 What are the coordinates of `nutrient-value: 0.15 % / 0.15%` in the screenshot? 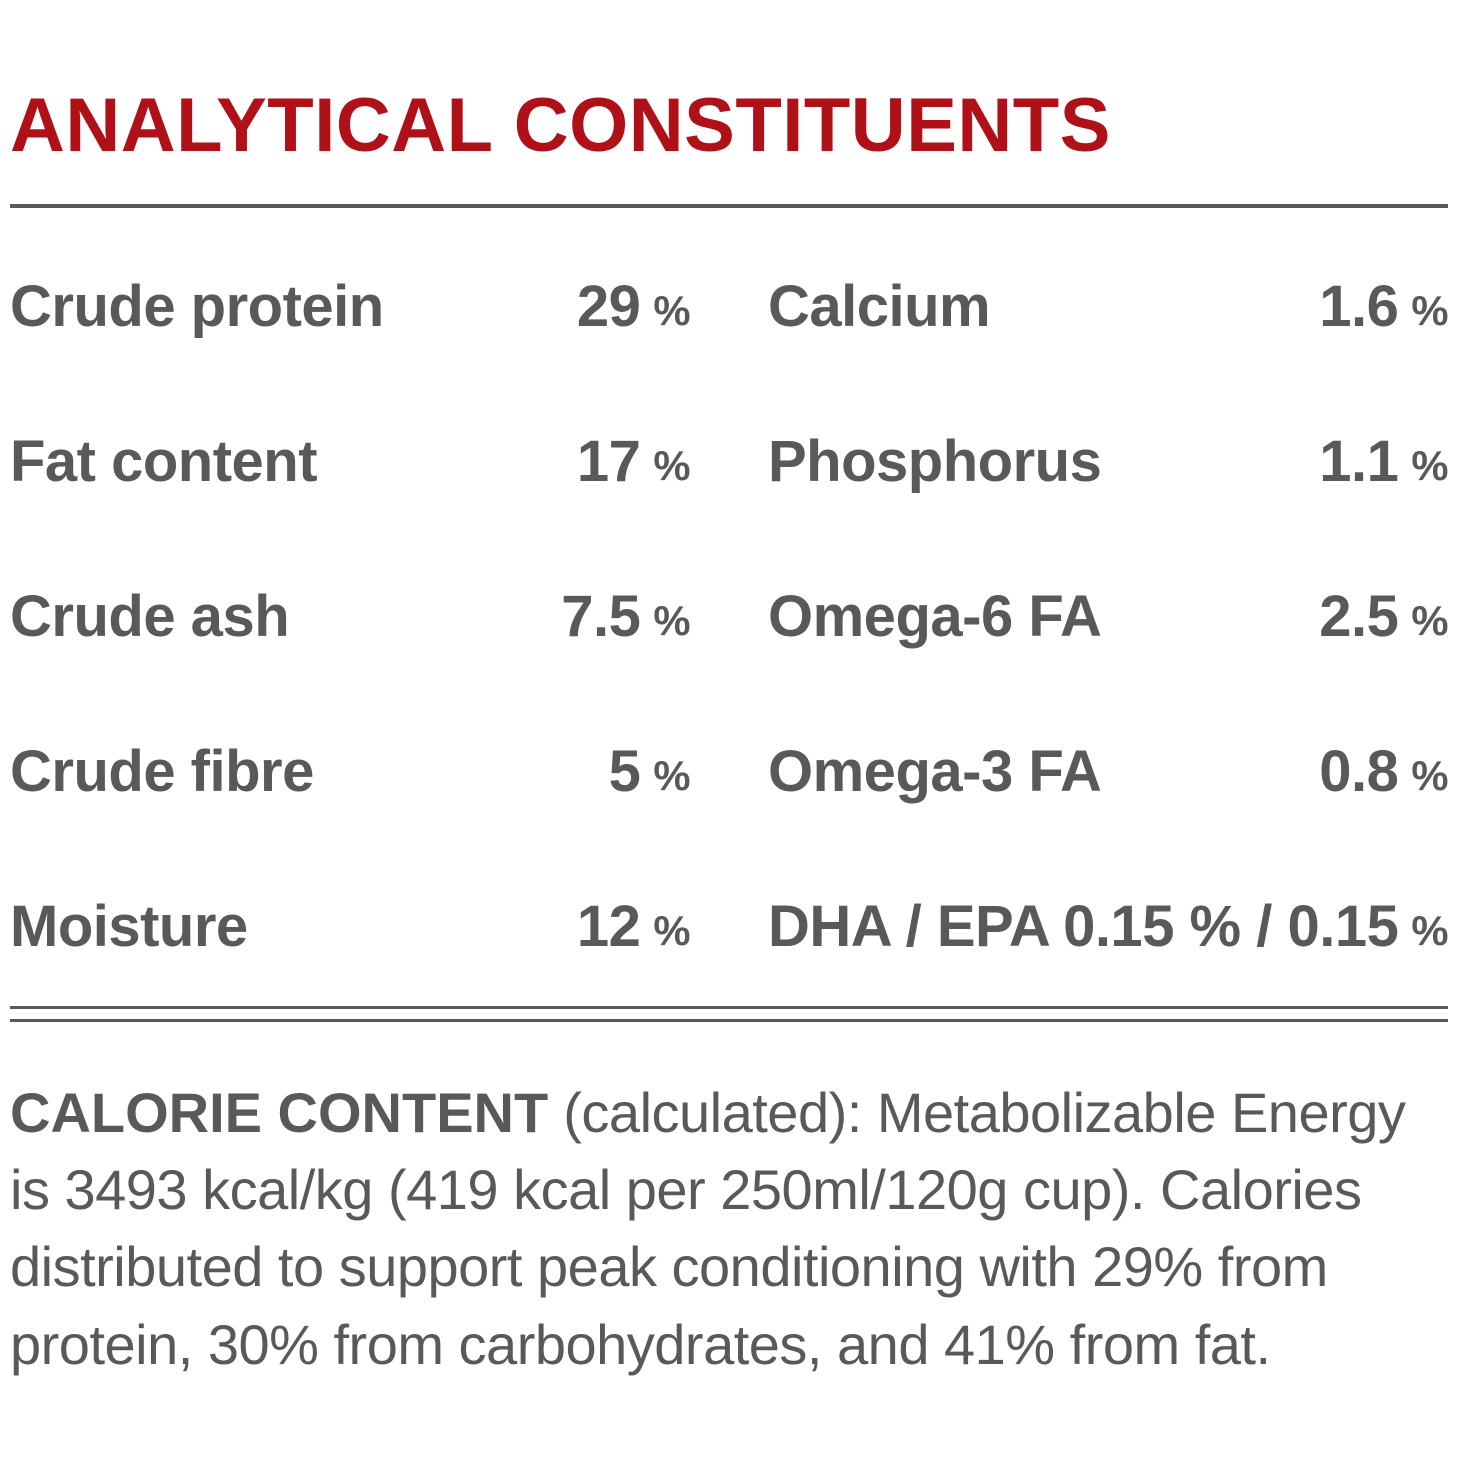 It's located at (1255, 926).